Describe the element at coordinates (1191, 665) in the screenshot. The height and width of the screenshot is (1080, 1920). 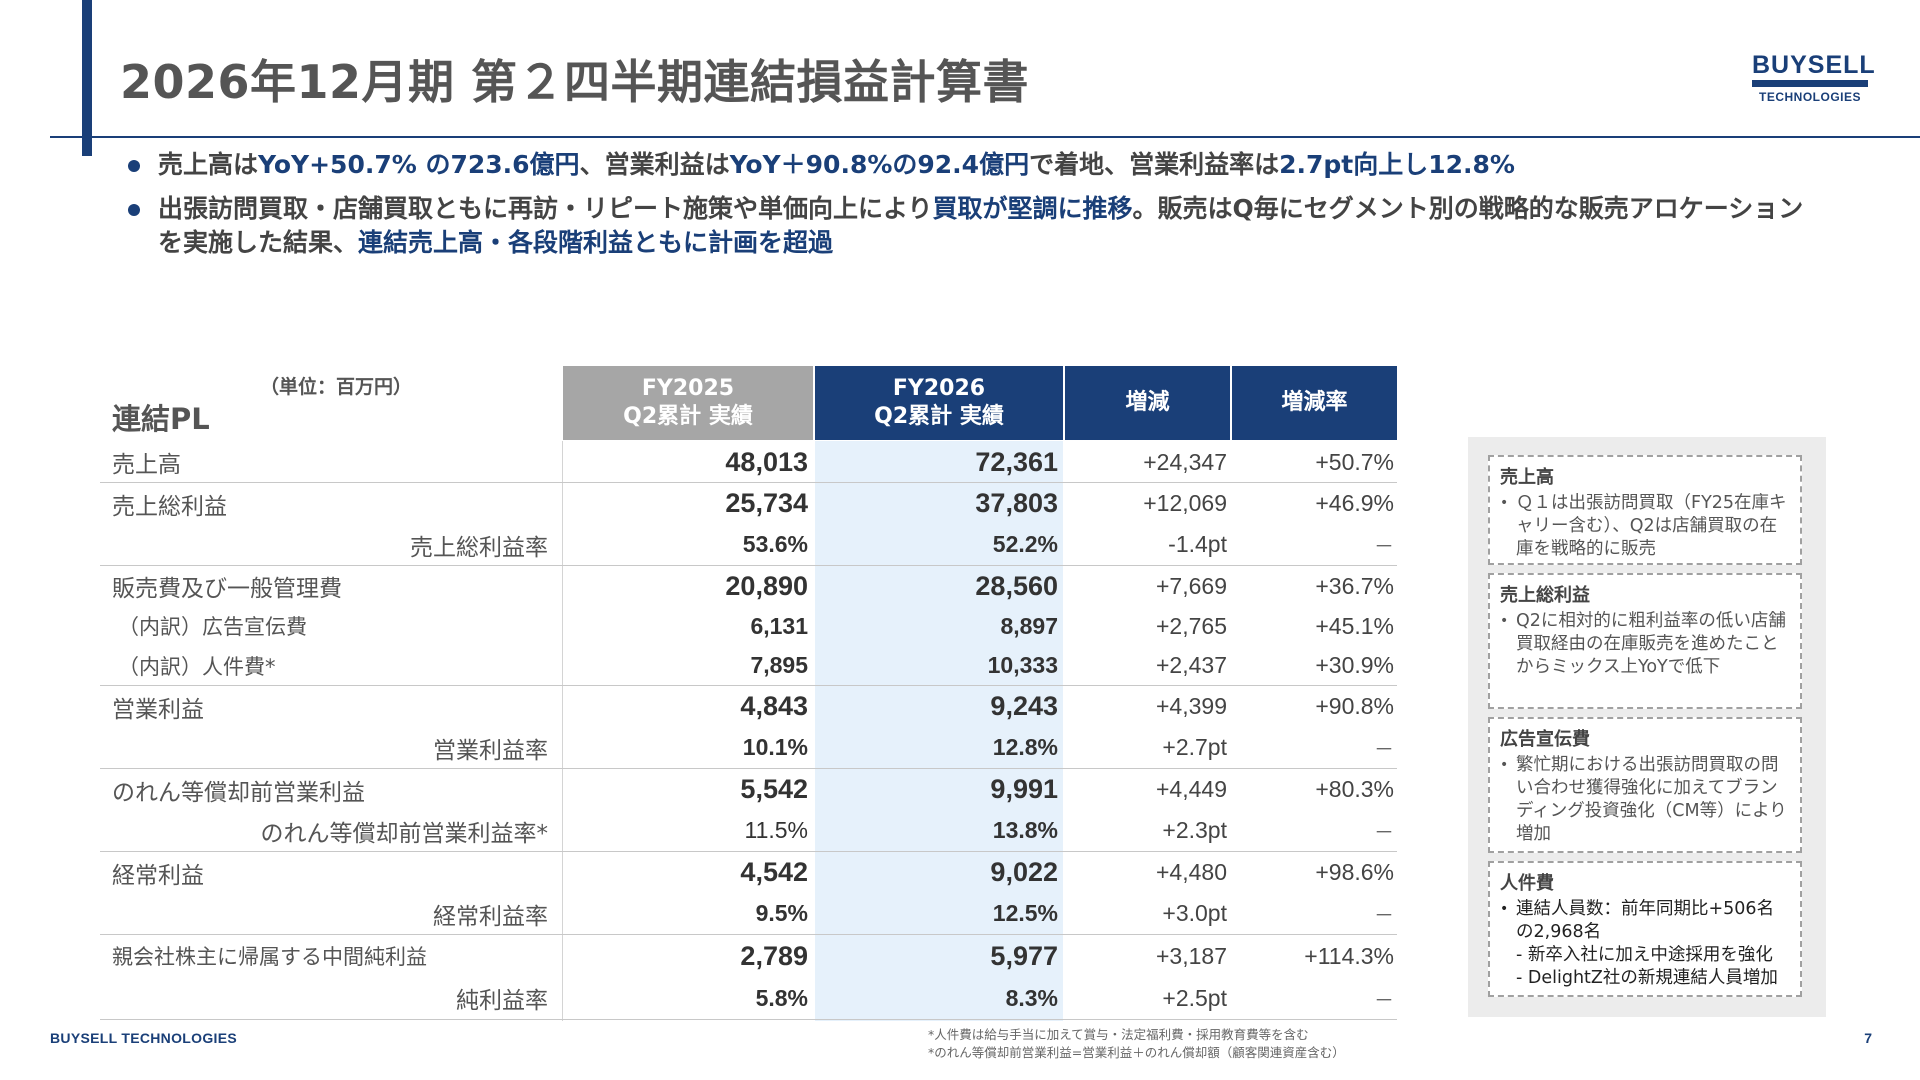
I see `cell-change: +2,437` at that location.